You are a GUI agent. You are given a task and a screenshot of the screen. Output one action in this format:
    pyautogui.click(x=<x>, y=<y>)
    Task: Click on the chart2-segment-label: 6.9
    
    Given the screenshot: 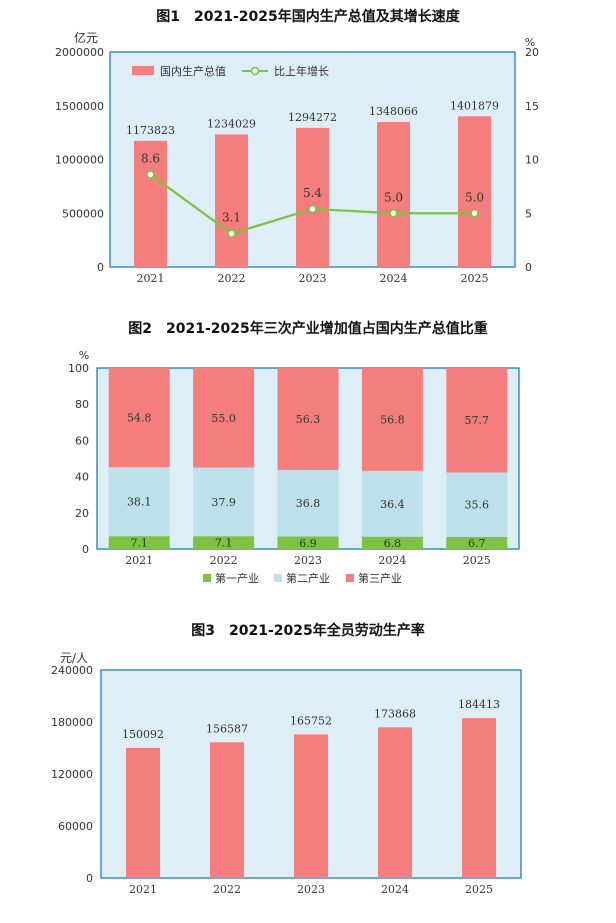 What is the action you would take?
    pyautogui.click(x=308, y=543)
    